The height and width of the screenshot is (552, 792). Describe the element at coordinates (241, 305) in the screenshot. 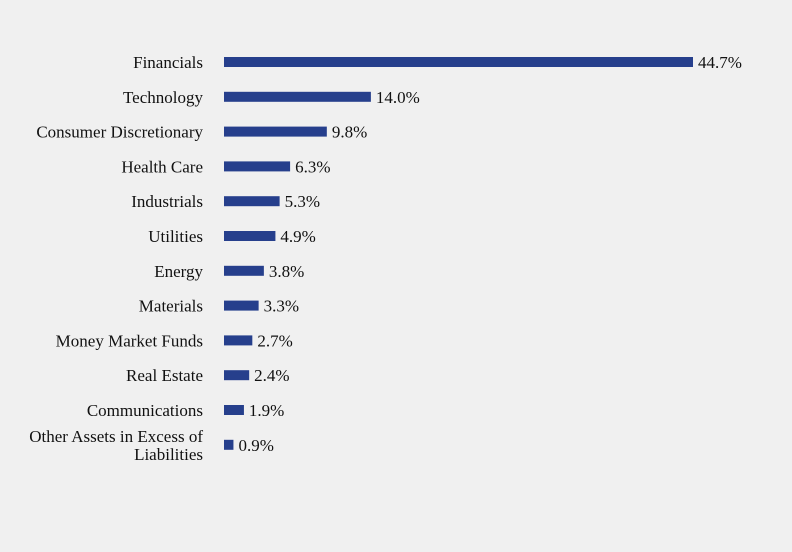

I see `bar-materials` at that location.